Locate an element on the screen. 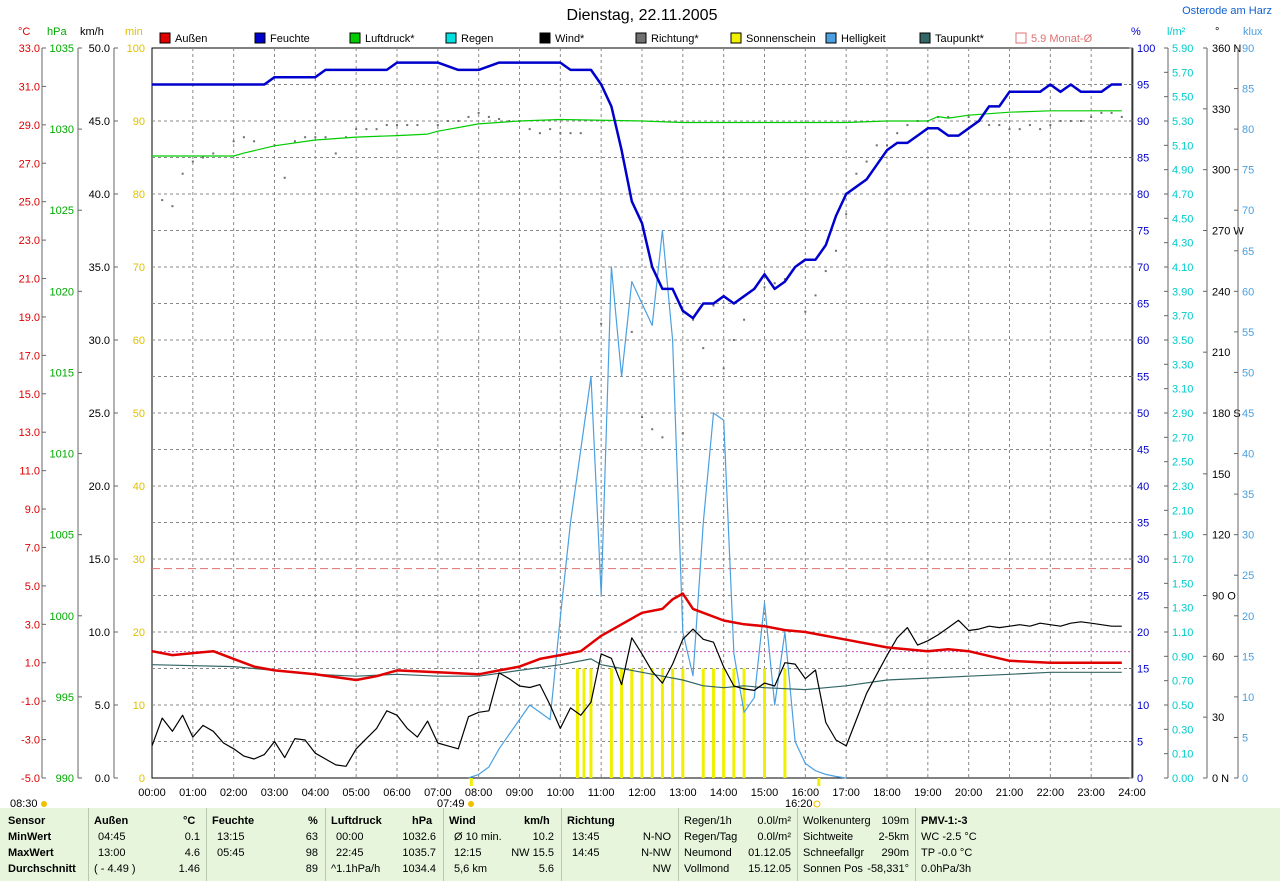 The height and width of the screenshot is (881, 1280). luftdruck-unit: hPa is located at coordinates (422, 821).